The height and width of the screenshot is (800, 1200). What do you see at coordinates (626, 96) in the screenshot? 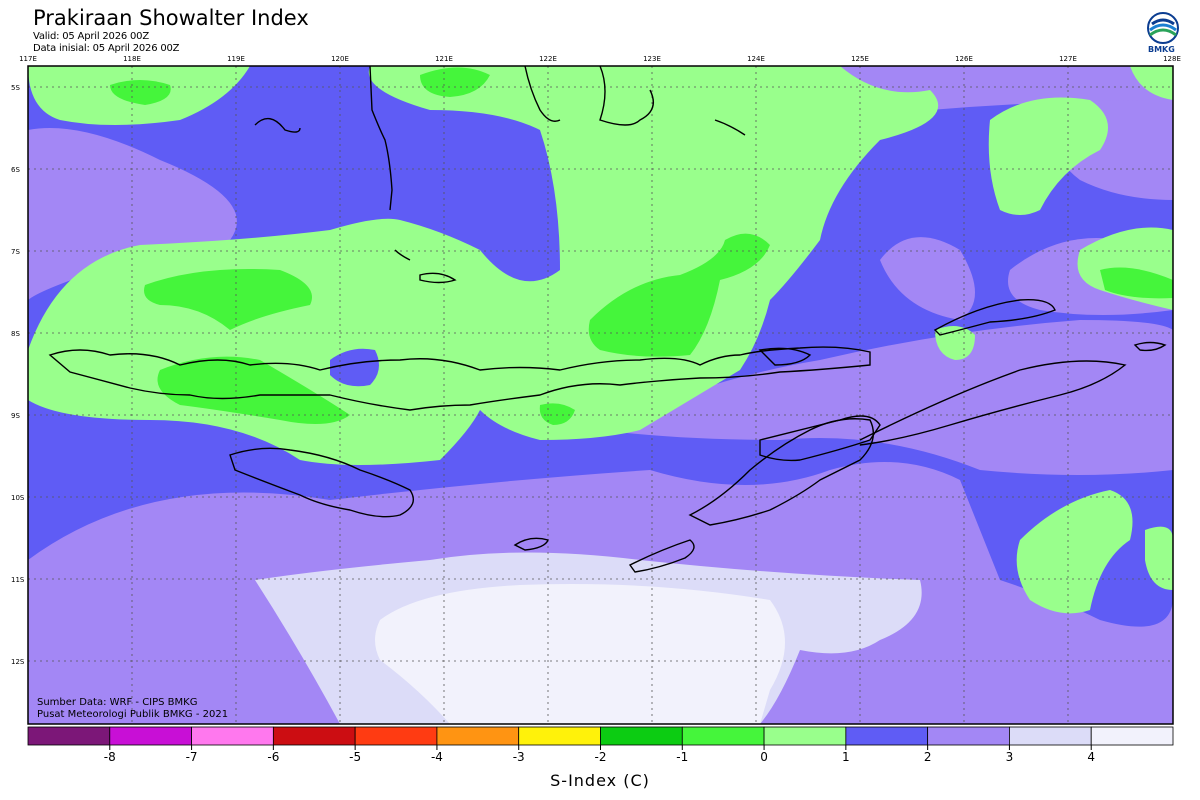
I see `coast-muna` at bounding box center [626, 96].